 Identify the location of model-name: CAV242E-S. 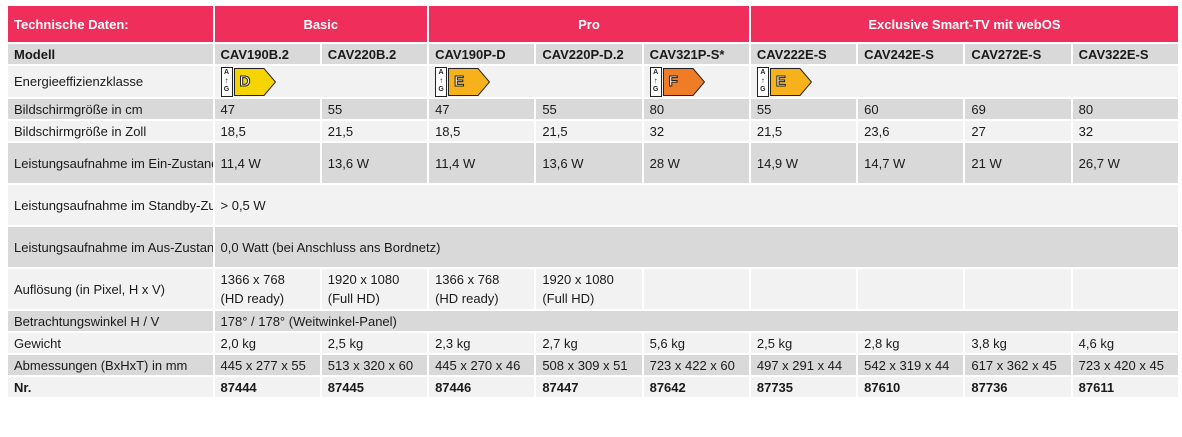
(911, 54).